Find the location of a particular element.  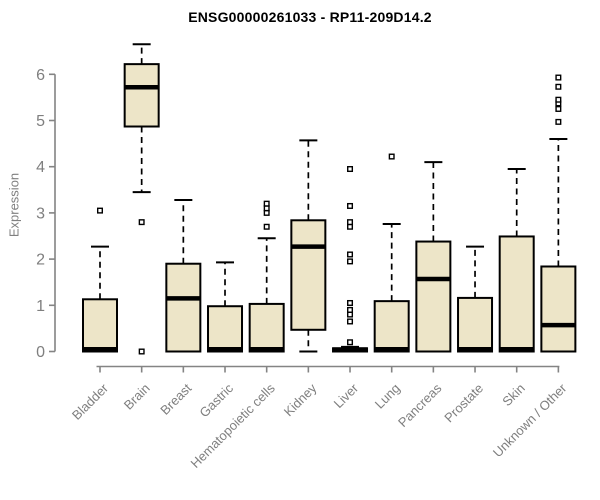

boxplot-breast is located at coordinates (183, 275).